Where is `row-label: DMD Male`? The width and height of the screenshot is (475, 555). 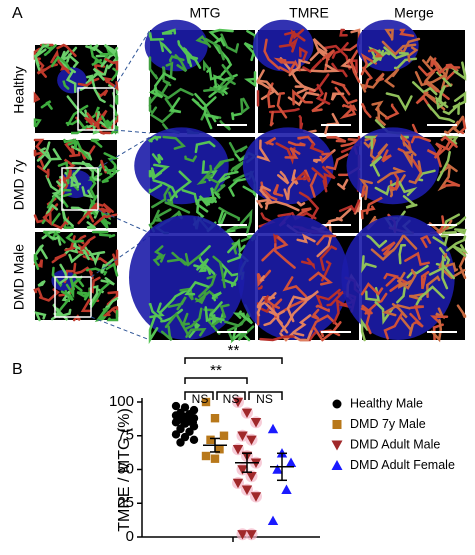 row-label: DMD Male is located at coordinates (19, 277).